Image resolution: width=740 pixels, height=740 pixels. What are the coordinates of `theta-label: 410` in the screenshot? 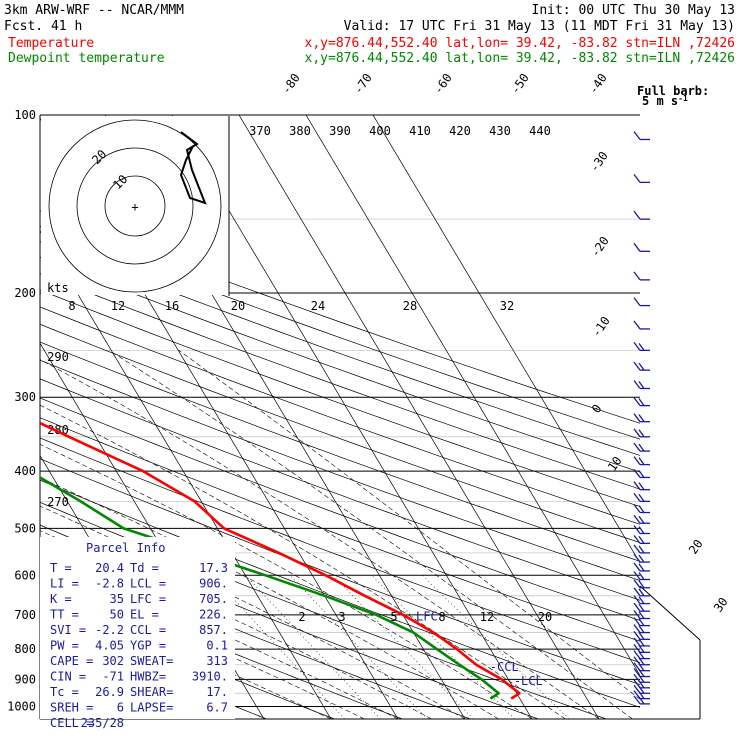 It's located at (420, 131).